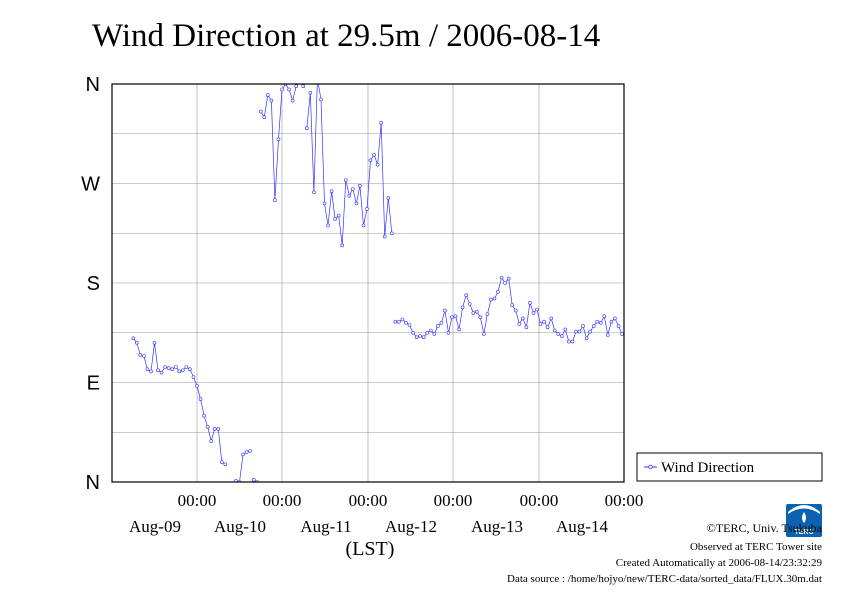 This screenshot has width=842, height=595. Describe the element at coordinates (93, 85) in the screenshot. I see `y-tick-label: N` at that location.